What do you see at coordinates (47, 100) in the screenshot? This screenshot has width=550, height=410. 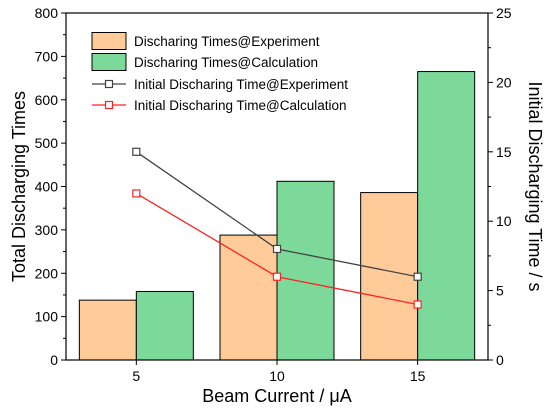 I see `y-tick-label-600: 600` at bounding box center [47, 100].